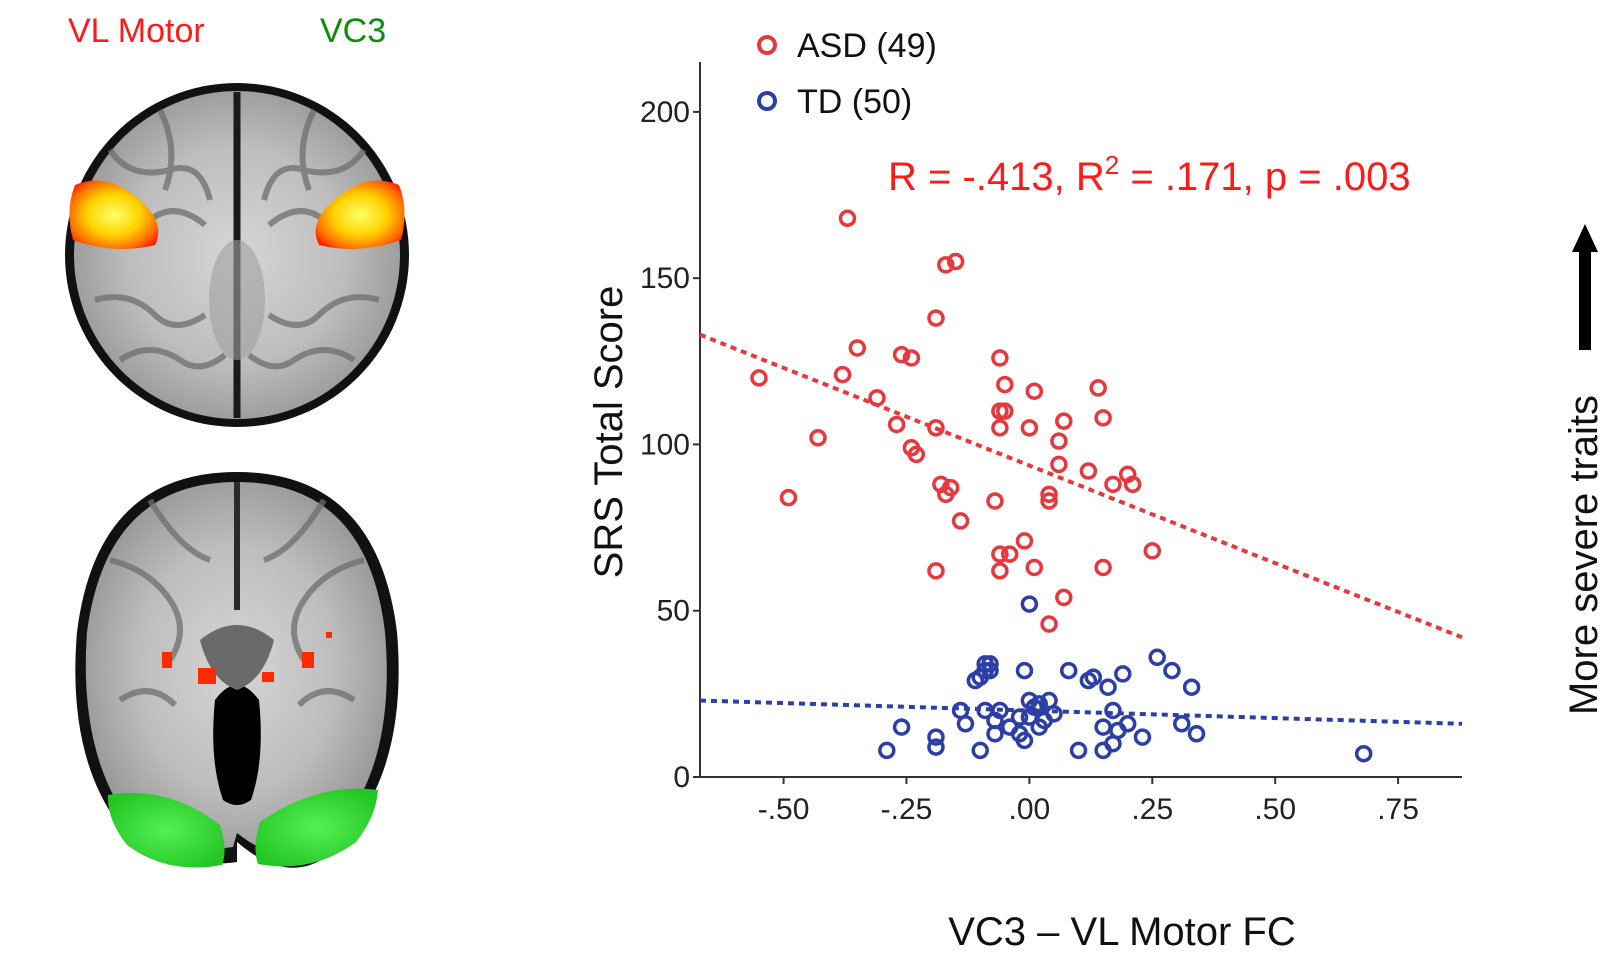  I want to click on vc3-right-region, so click(316, 827).